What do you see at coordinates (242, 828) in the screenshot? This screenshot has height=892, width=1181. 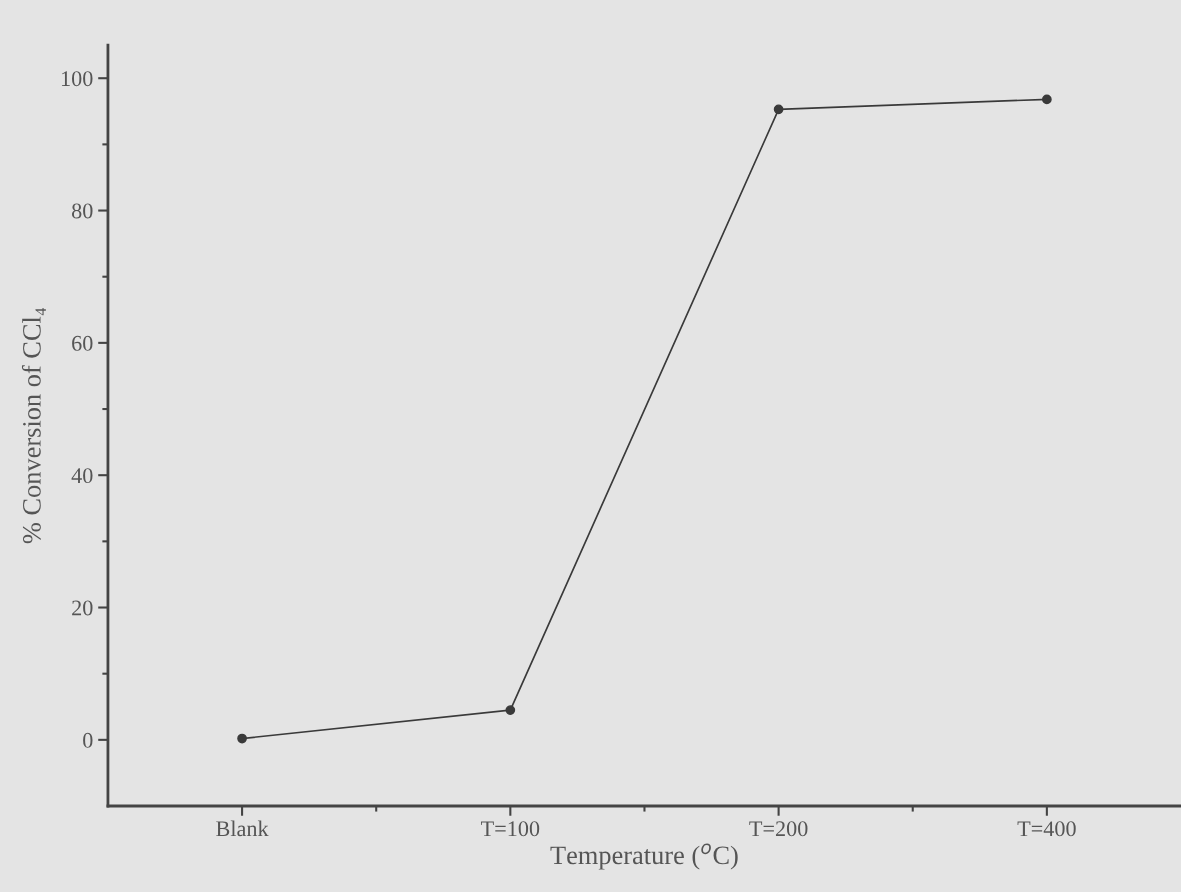 I see `x-tick-label: Blank` at bounding box center [242, 828].